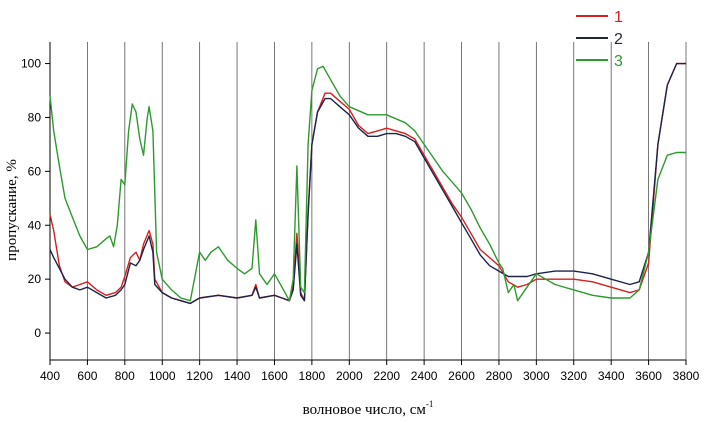 The height and width of the screenshot is (423, 708). Describe the element at coordinates (12, 210) in the screenshot. I see `y-axis-title: пропускание, %` at that location.